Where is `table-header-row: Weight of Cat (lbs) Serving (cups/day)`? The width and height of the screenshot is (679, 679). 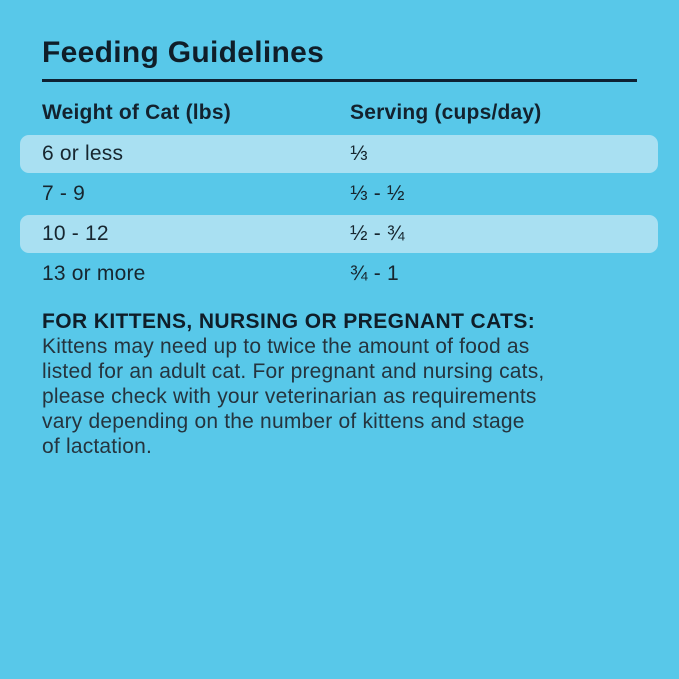
table-header-row: Weight of Cat (lbs) Serving (cups/day) is located at coordinates (350, 113).